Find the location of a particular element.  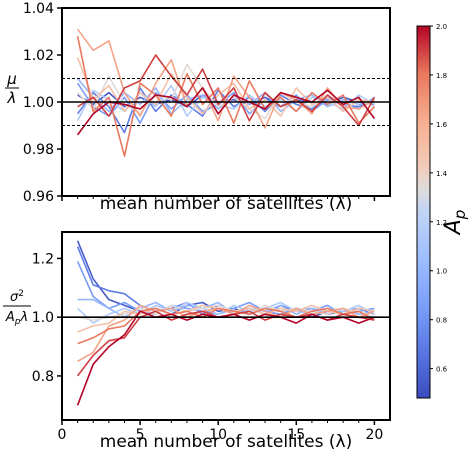

bottom-x-axis-label: mean number of satellites (λ) is located at coordinates (226, 442).